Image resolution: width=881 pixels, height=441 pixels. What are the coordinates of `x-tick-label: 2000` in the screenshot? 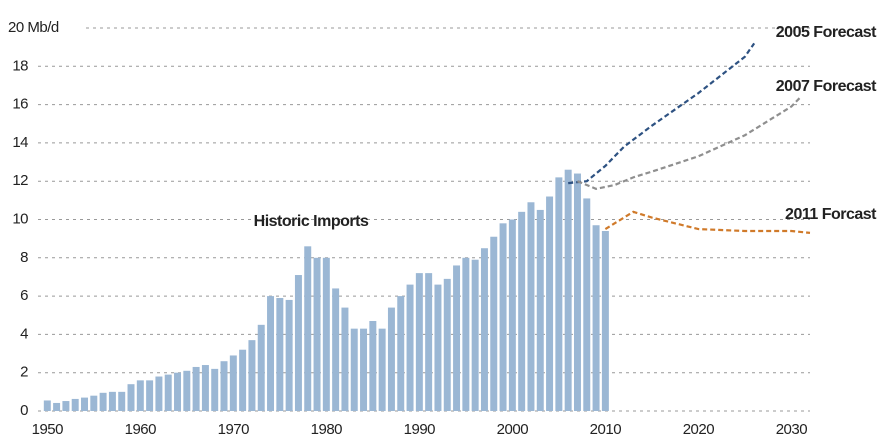 It's located at (513, 429).